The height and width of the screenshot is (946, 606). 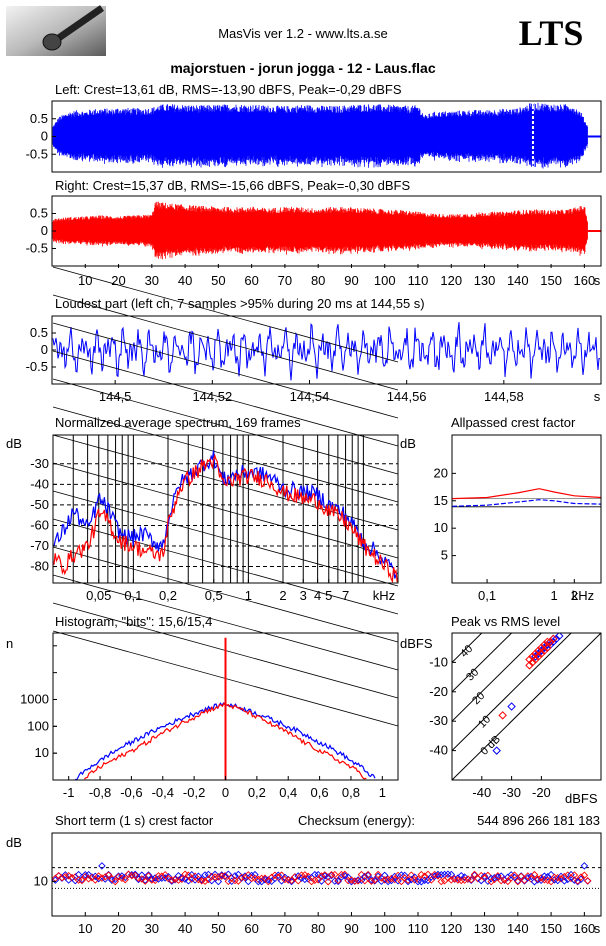 What do you see at coordinates (37, 366) in the screenshot?
I see `loudest-tick-label: -0.5` at bounding box center [37, 366].